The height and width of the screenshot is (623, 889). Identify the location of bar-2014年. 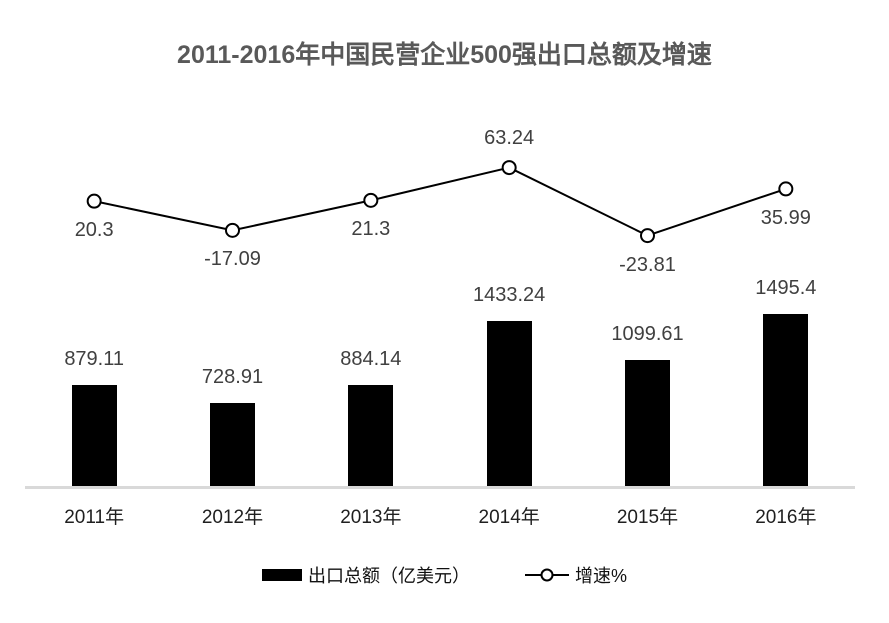
(509, 404).